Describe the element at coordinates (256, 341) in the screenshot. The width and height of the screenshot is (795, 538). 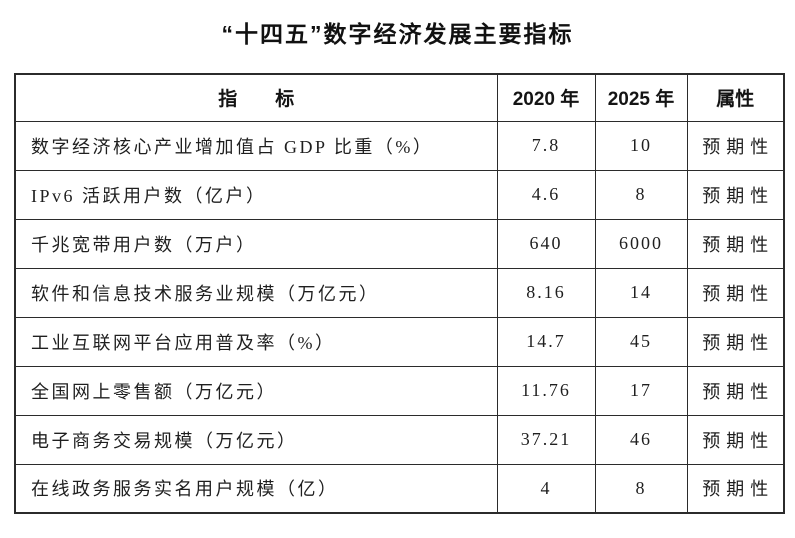
I see `indicator-cell: 工业互联网平台应用普及率（%）` at that location.